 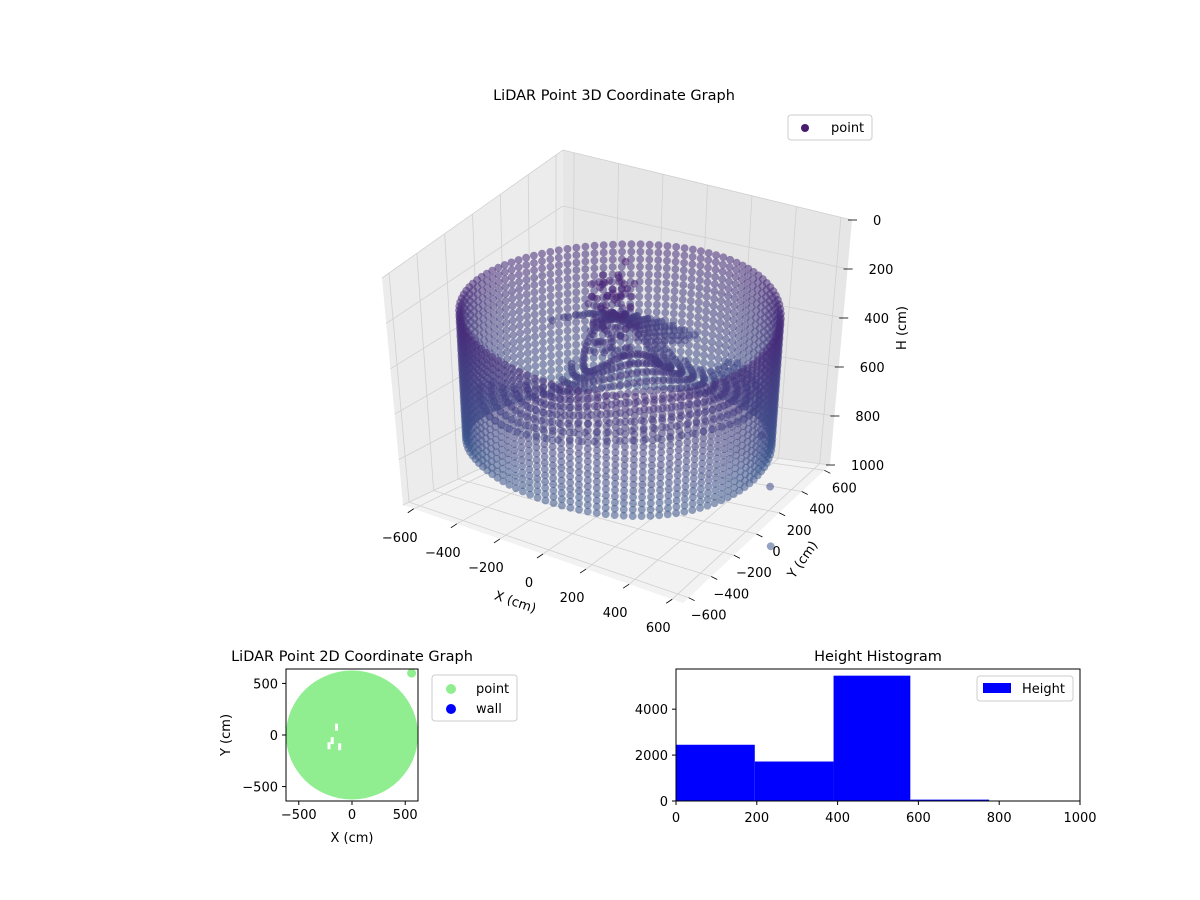 What do you see at coordinates (804, 493) in the screenshot?
I see `y-tick-mark` at bounding box center [804, 493].